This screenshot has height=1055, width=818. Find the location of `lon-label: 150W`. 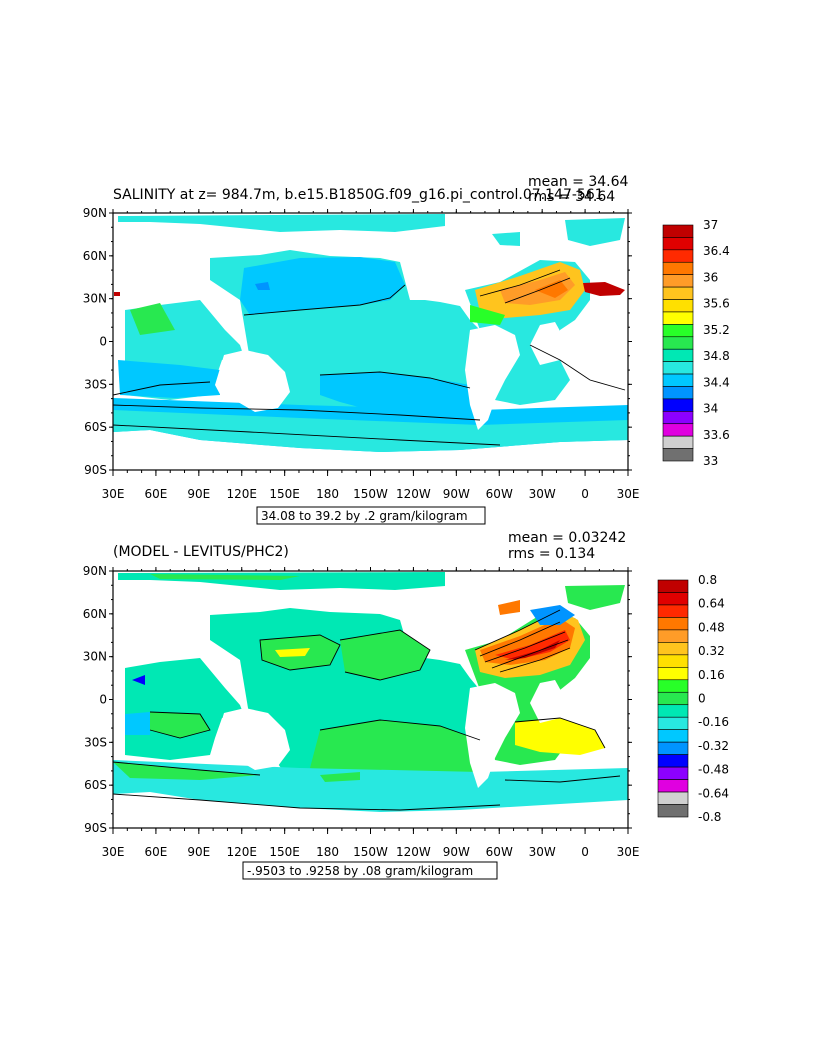

lon-label: 150W is located at coordinates (370, 494).